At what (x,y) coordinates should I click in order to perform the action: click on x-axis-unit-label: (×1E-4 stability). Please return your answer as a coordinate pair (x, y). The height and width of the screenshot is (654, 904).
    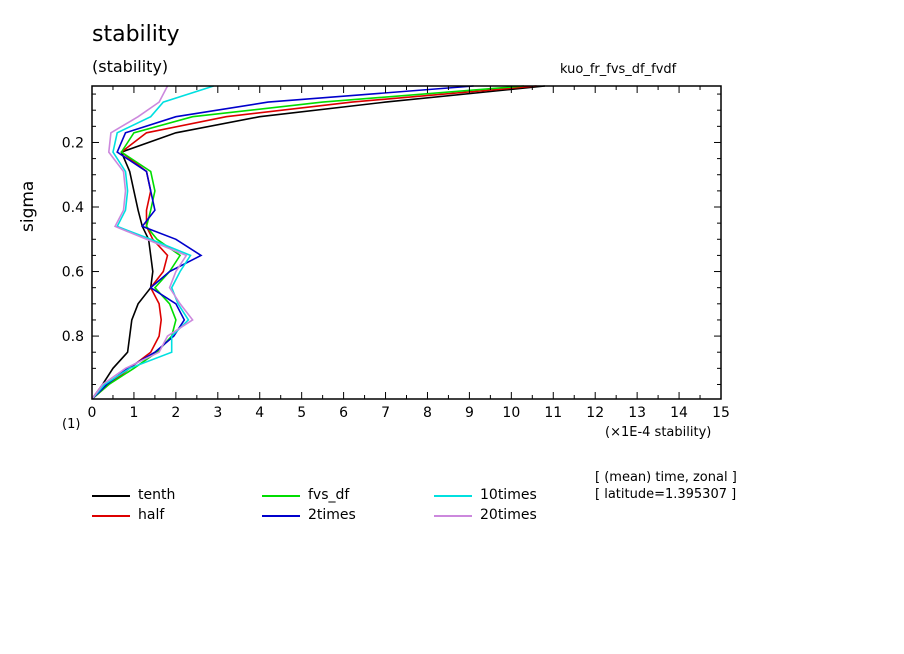
    Looking at the image, I should click on (658, 432).